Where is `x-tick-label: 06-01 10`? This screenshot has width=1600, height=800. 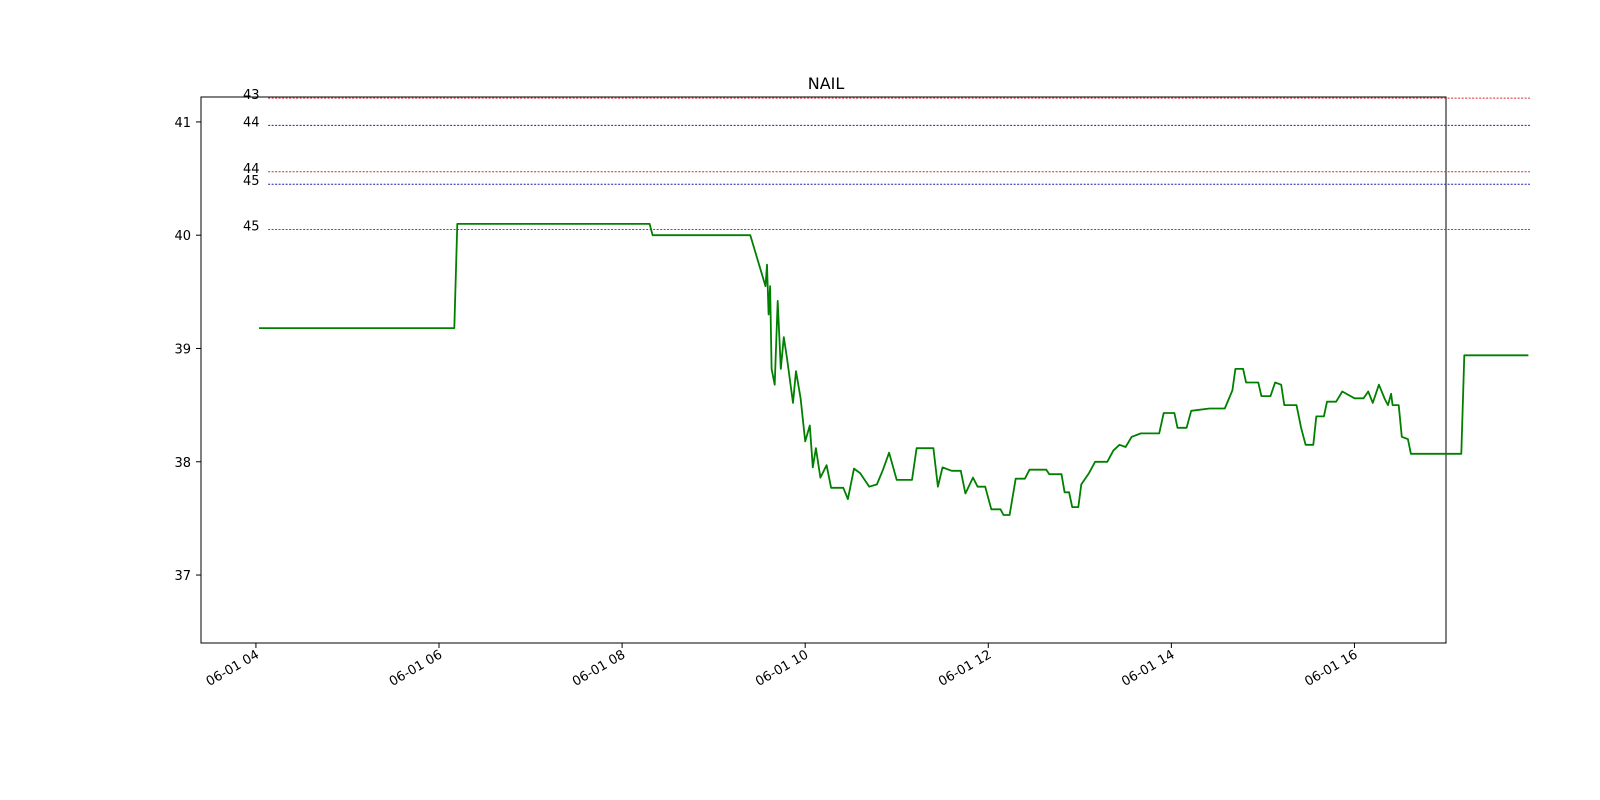 x-tick-label: 06-01 10 is located at coordinates (782, 668).